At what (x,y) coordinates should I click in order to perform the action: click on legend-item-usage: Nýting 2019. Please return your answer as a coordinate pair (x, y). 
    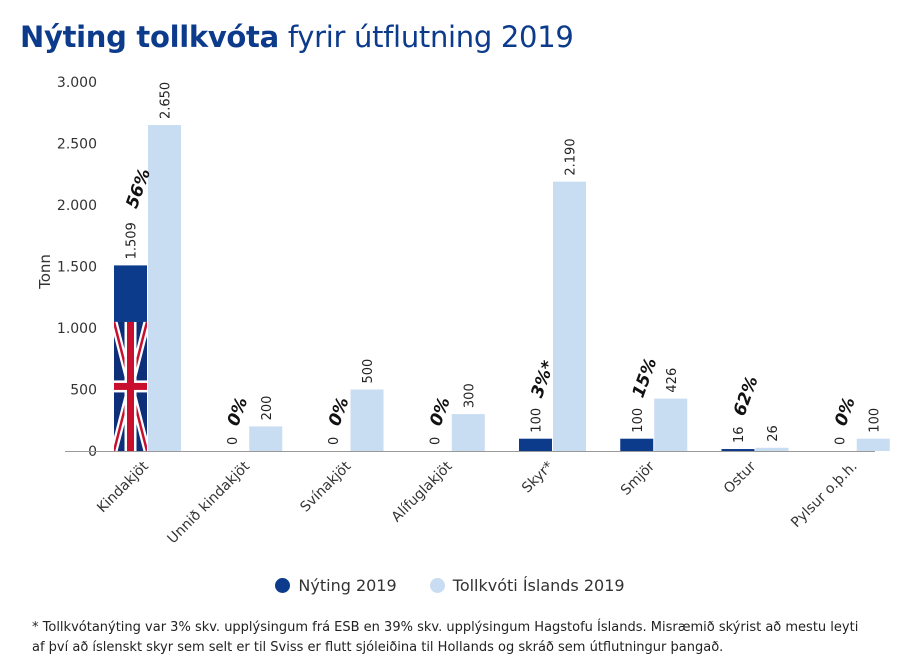
    Looking at the image, I should click on (336, 585).